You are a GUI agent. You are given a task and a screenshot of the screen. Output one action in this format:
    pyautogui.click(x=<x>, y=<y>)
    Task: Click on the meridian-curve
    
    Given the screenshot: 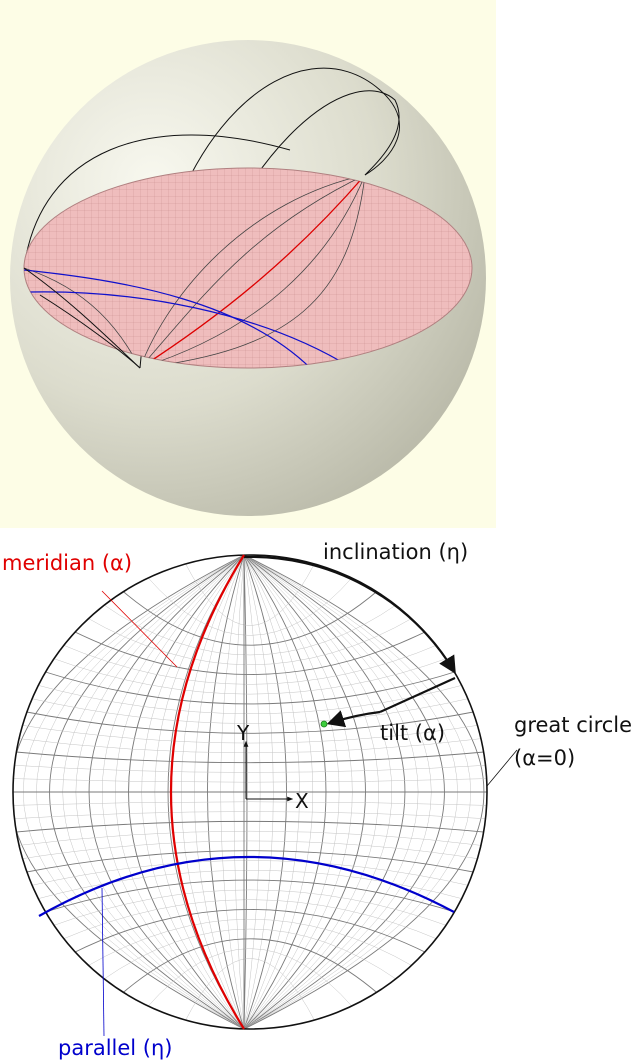 What is the action you would take?
    pyautogui.click(x=207, y=792)
    